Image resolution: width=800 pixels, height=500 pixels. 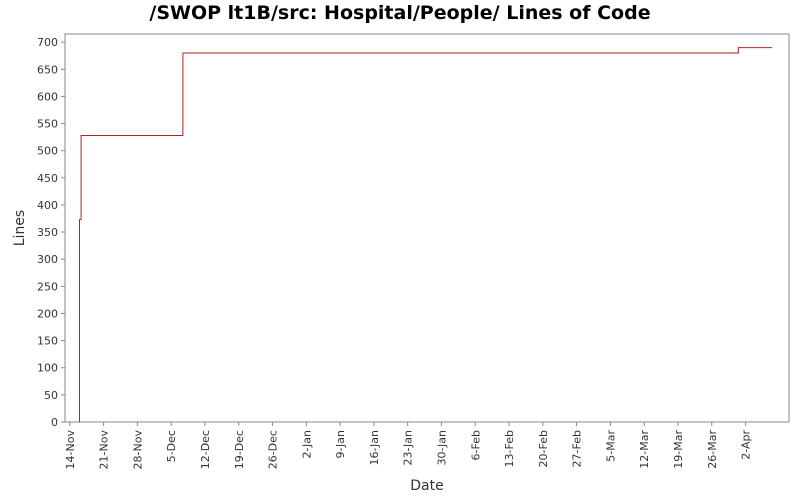 What do you see at coordinates (137, 450) in the screenshot?
I see `x-tick-label: 28-Nov` at bounding box center [137, 450].